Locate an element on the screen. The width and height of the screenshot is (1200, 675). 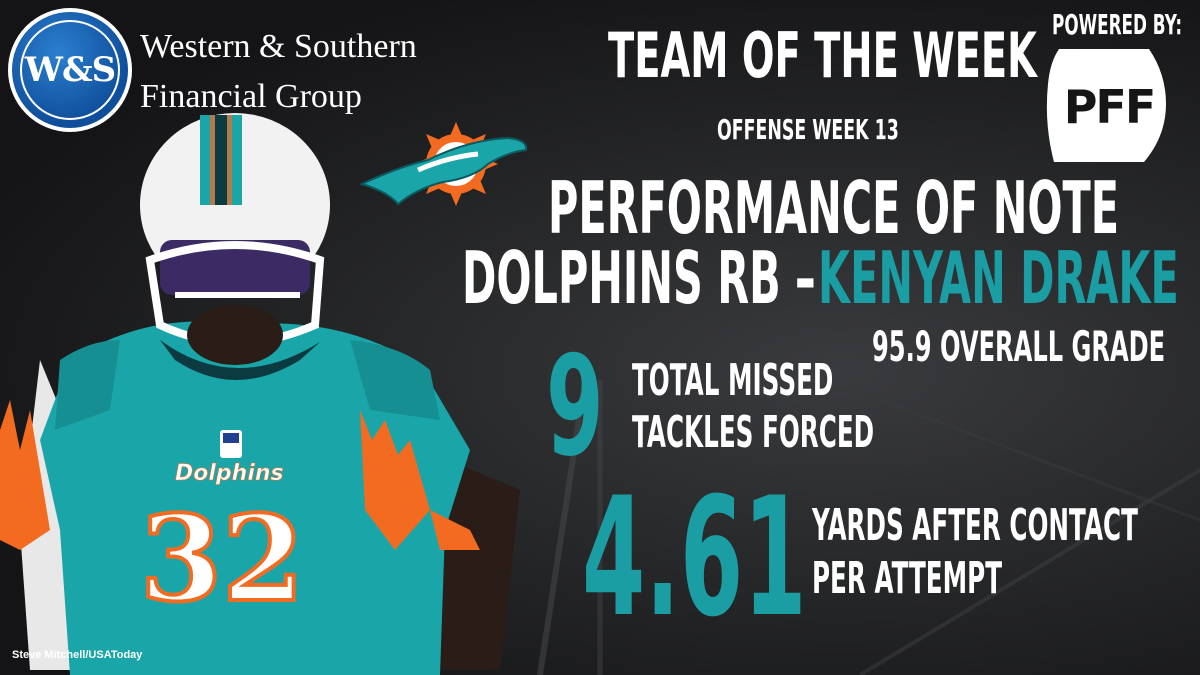
pff-logo: PFF is located at coordinates (1109, 104).